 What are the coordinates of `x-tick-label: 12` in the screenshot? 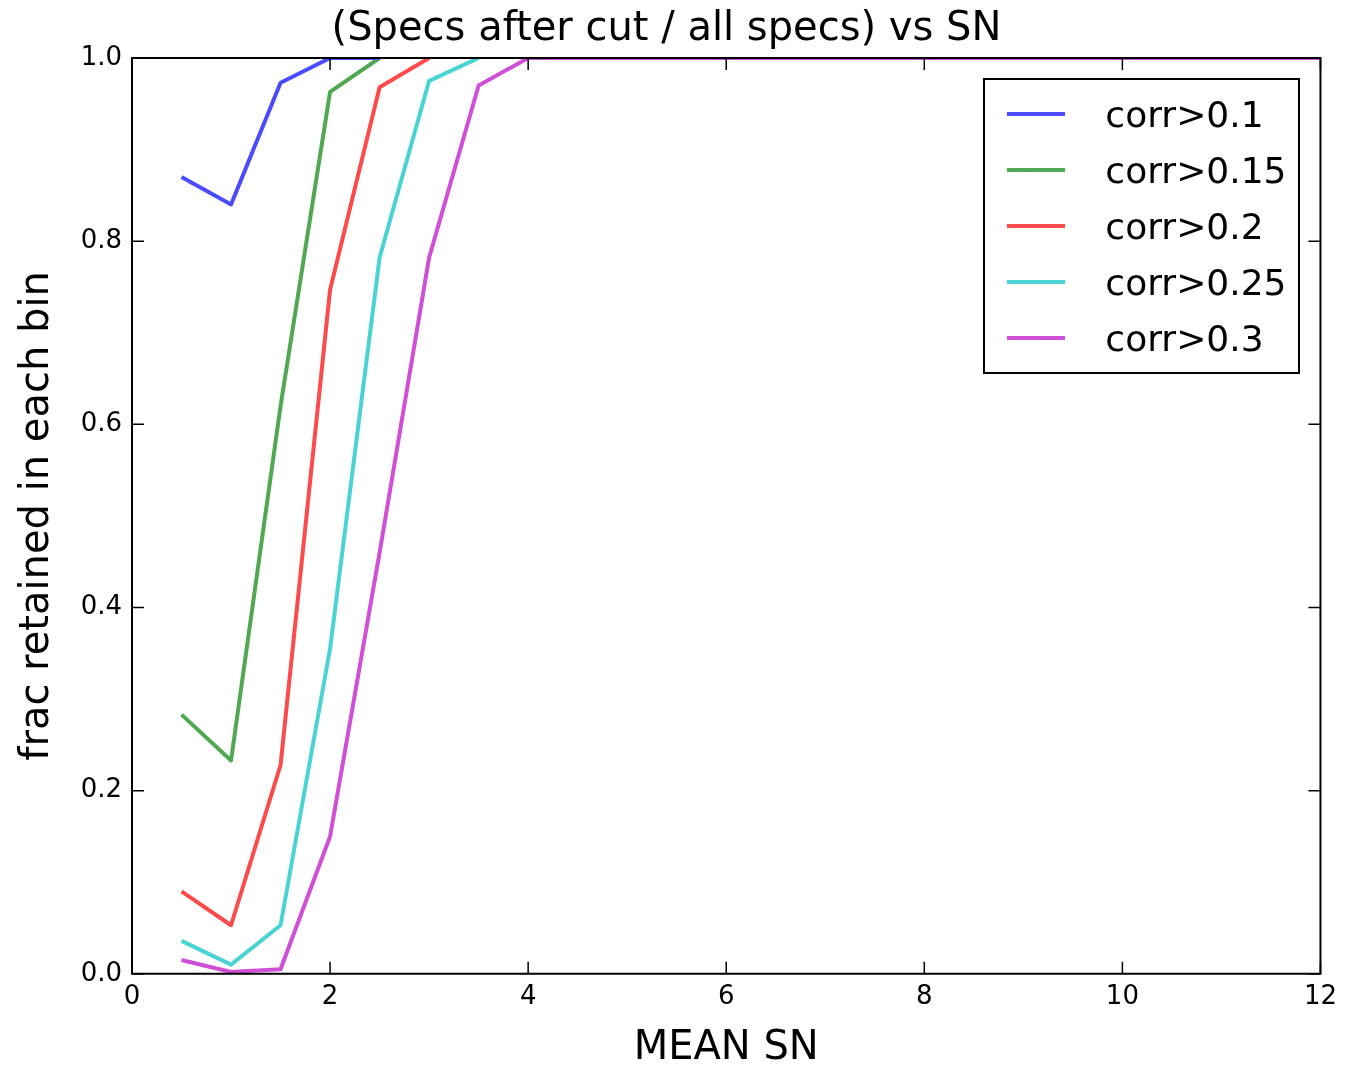 It's located at (1320, 995).